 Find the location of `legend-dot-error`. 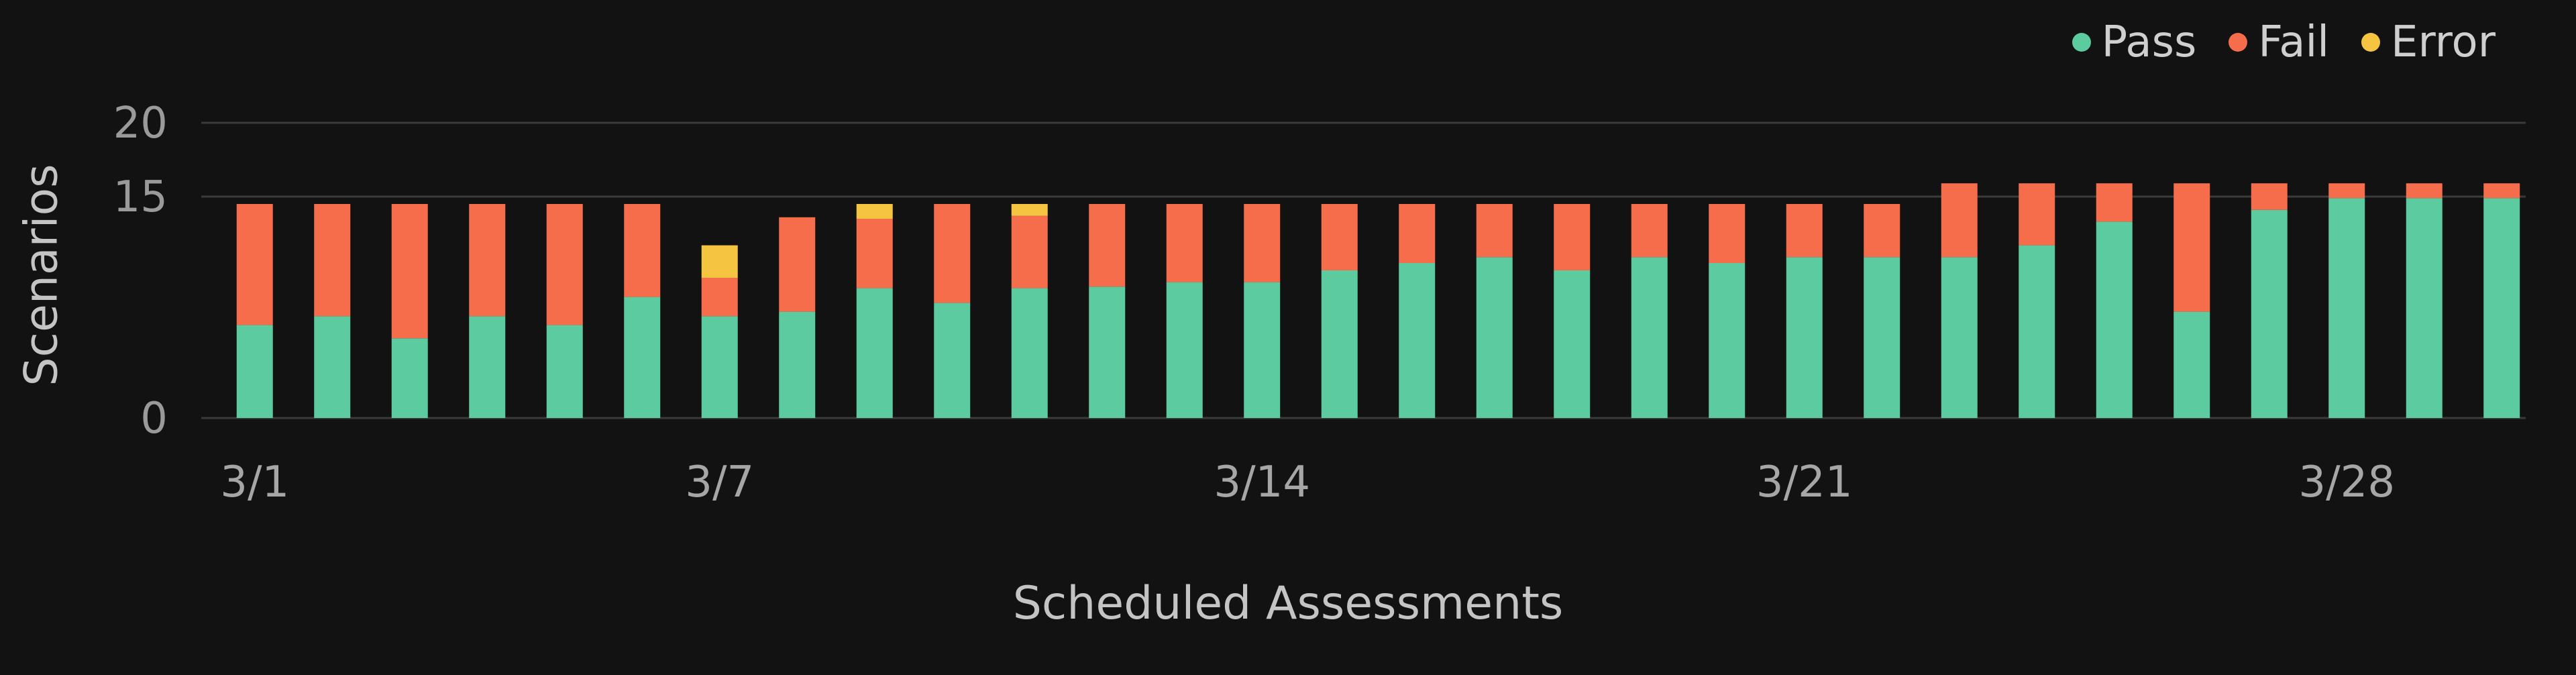

legend-dot-error is located at coordinates (2370, 42).